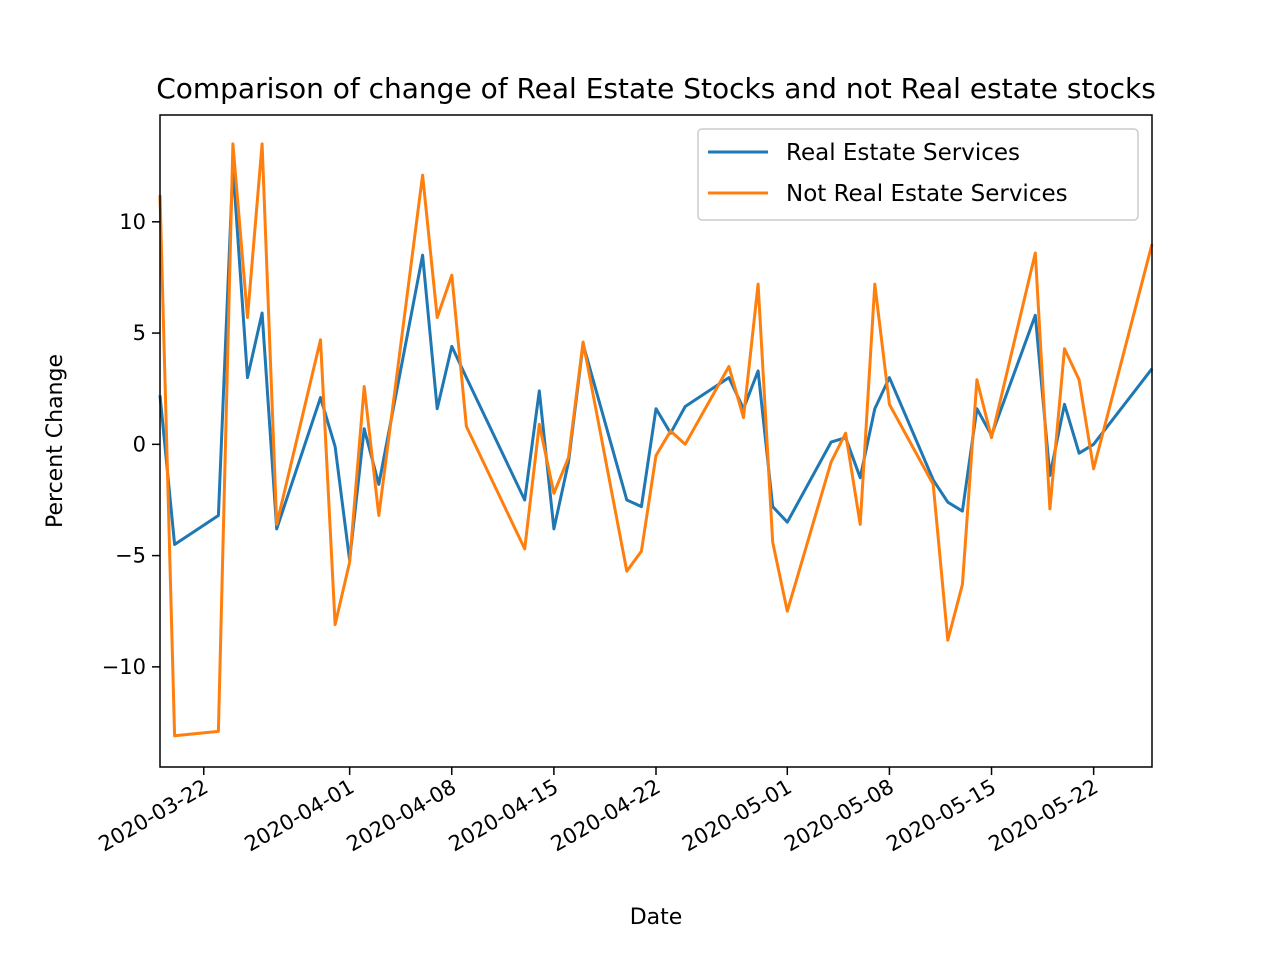 Image resolution: width=1280 pixels, height=960 pixels. I want to click on y-axis-label: Percent Change, so click(55, 441).